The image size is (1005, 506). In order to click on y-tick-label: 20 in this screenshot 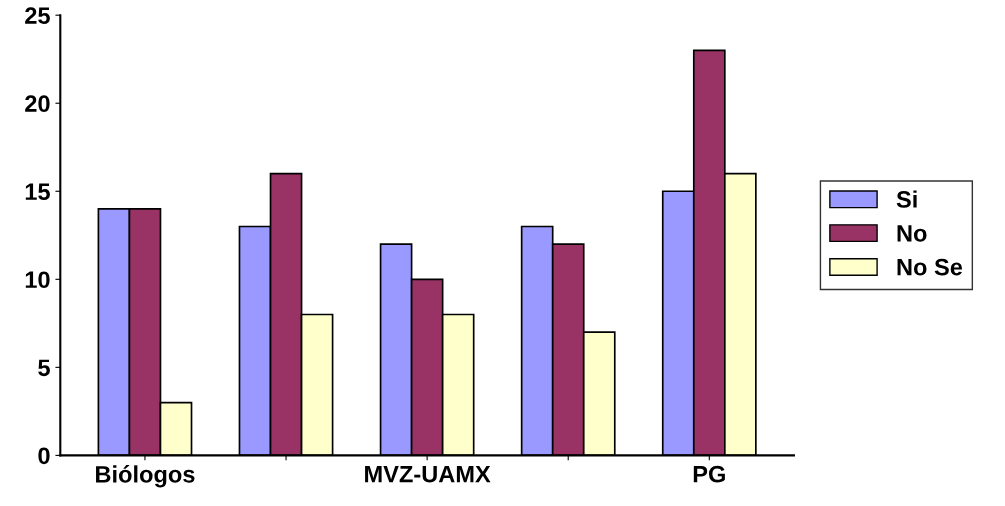, I will do `click(37, 104)`.